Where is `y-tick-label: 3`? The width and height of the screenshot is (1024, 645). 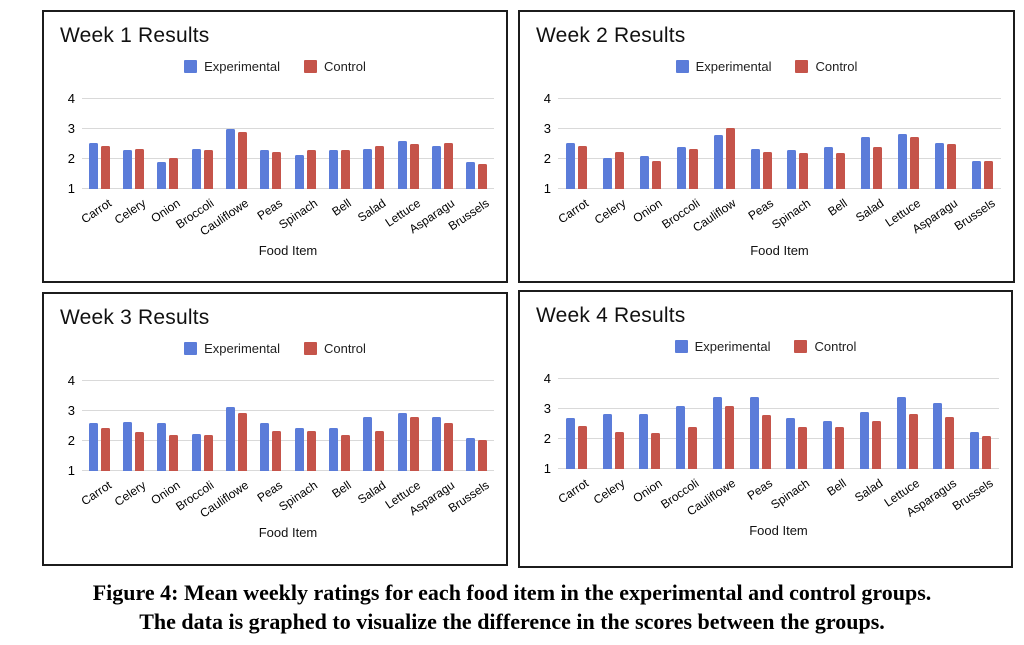 y-tick-label: 3 is located at coordinates (547, 128).